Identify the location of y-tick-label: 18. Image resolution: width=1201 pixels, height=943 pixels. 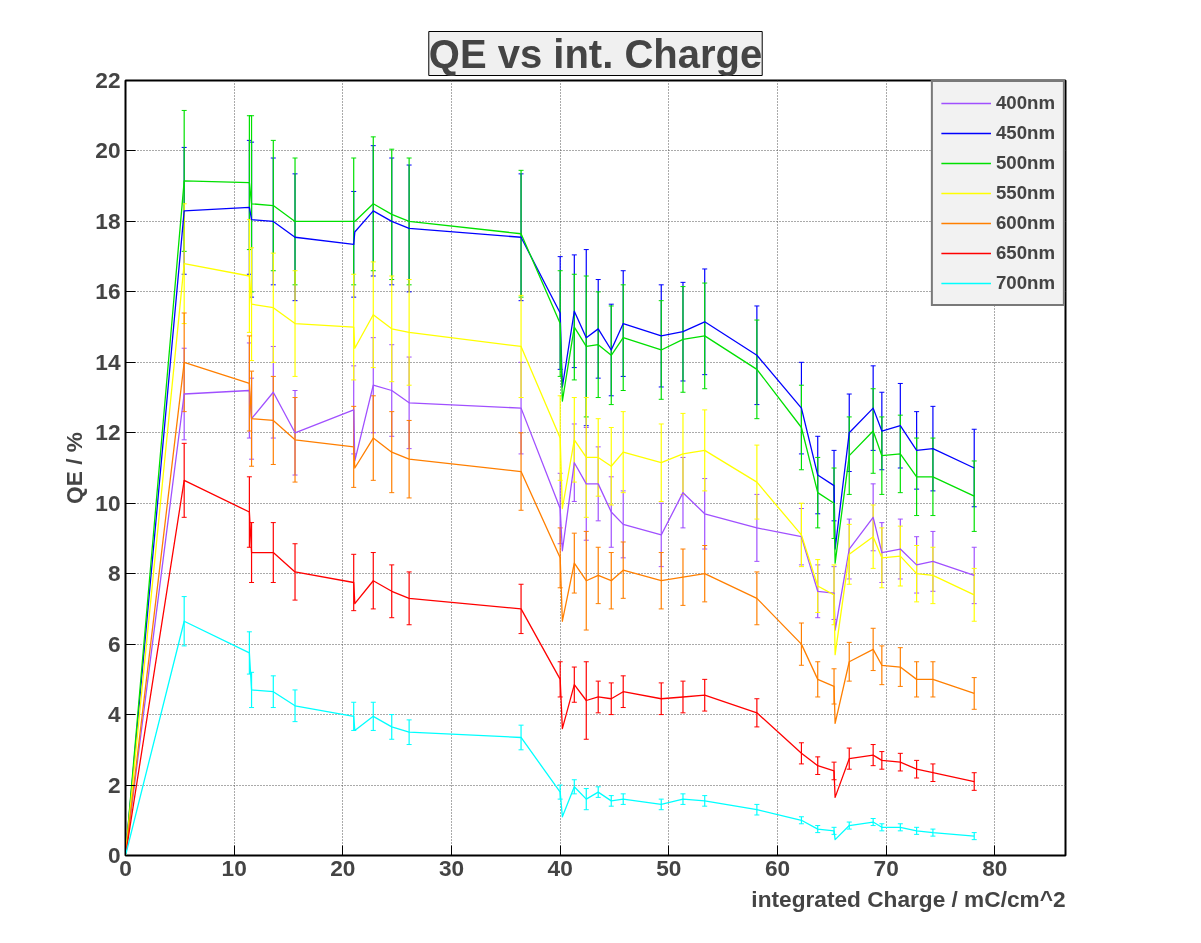
(108, 220).